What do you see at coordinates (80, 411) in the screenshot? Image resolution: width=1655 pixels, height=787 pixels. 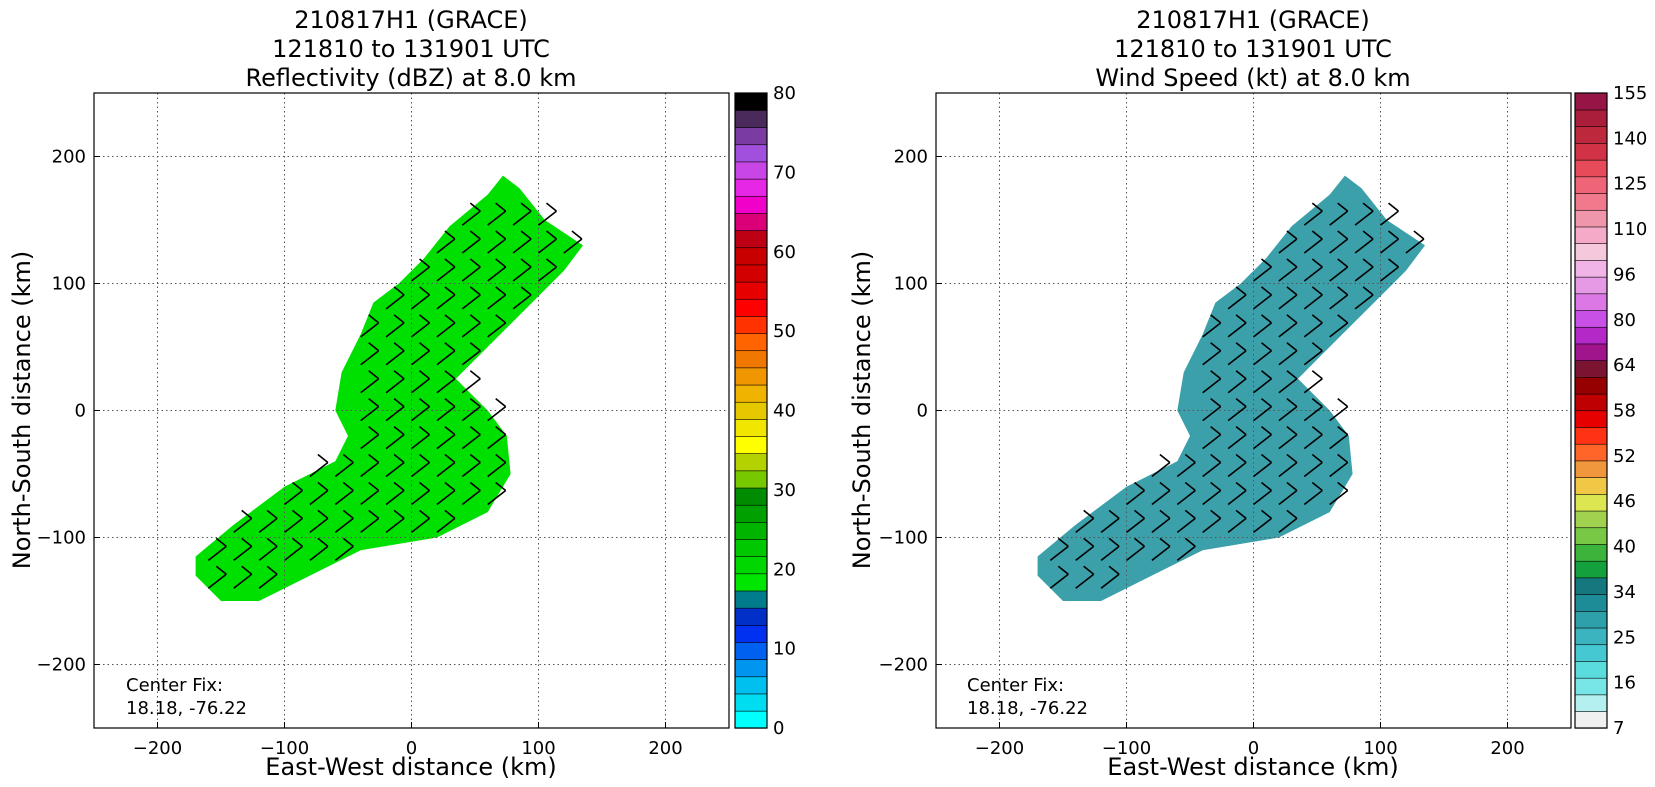 I see `y-tick-label: 0` at bounding box center [80, 411].